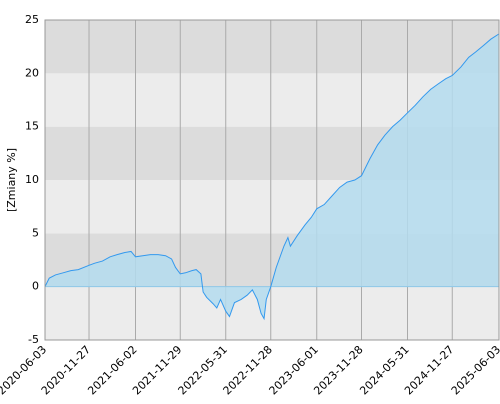  I want to click on y-axis-label: [Zmiany %], so click(11, 180).